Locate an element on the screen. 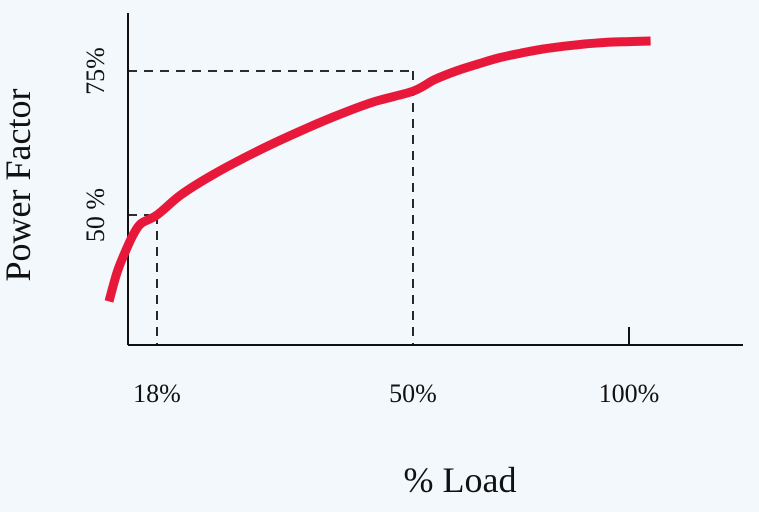 The image size is (759, 512). x-tick-label: 18% is located at coordinates (157, 393).